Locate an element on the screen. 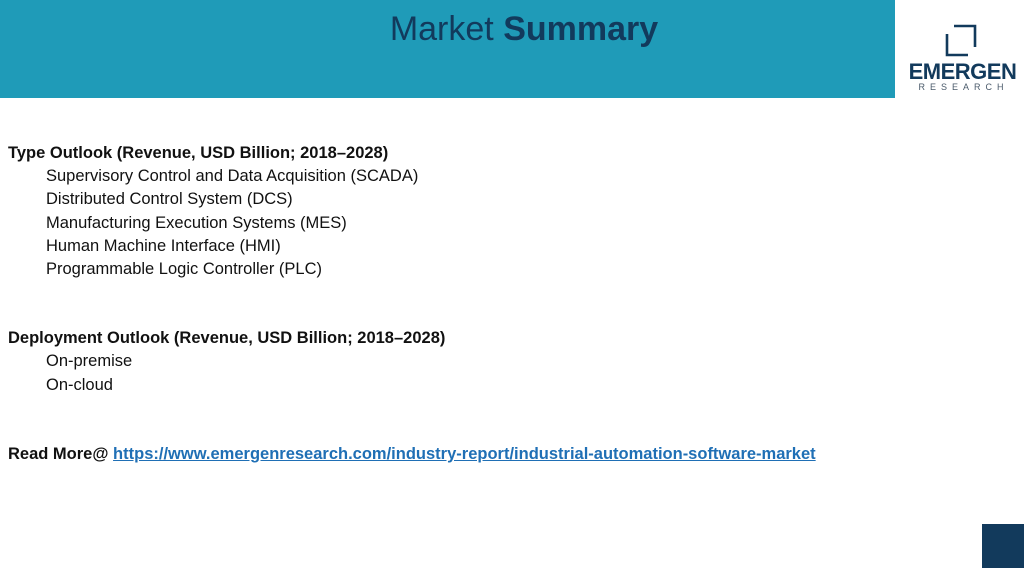 The height and width of the screenshot is (576, 1024). page-title: Market Summary is located at coordinates (512, 29).